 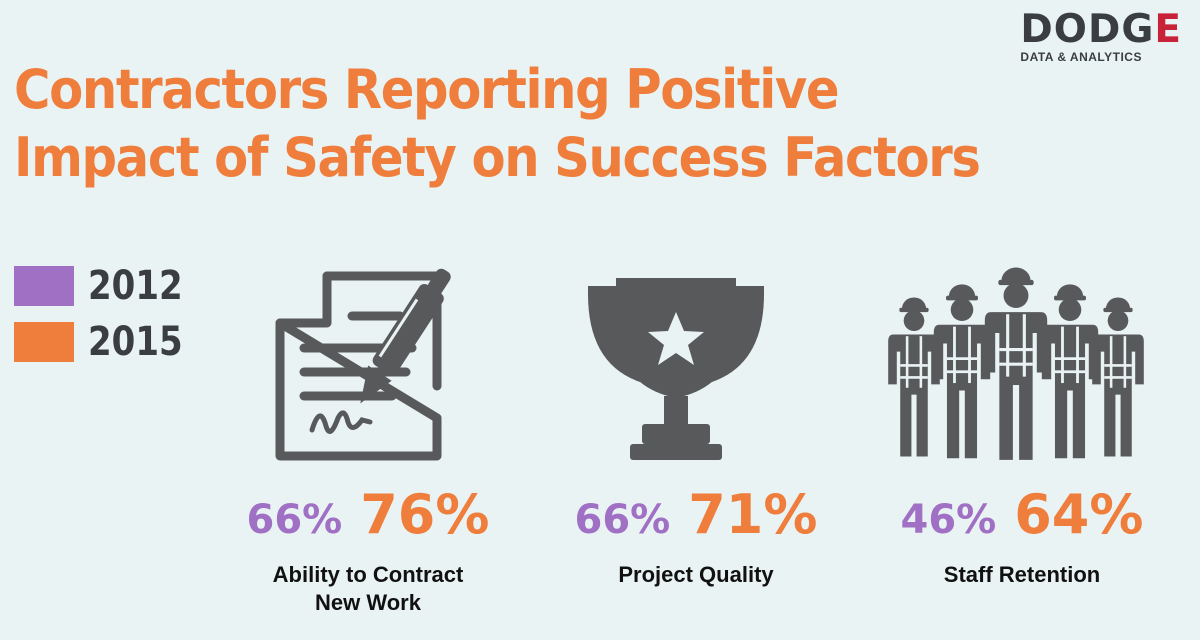 I want to click on stat-ability-to-contract: 66% 76% Ability to Contract New Work, so click(x=368, y=551).